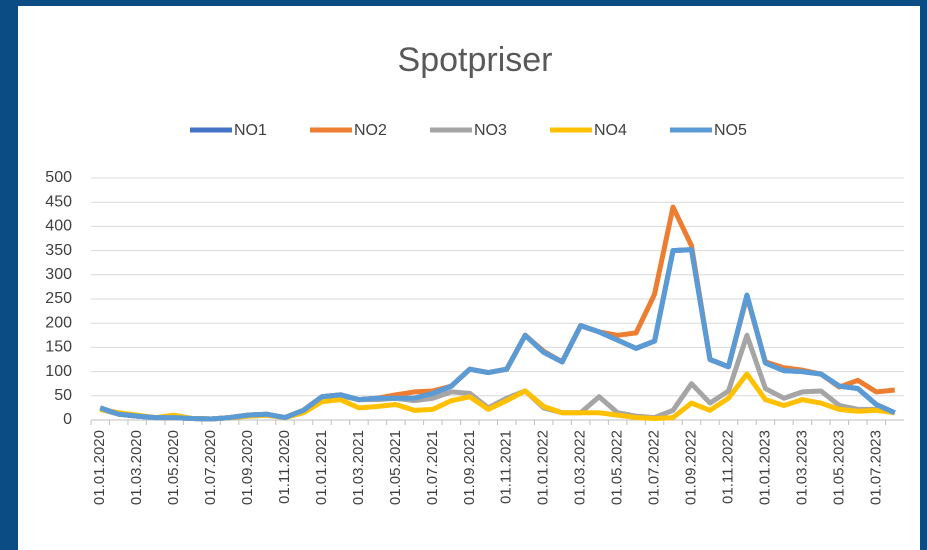 This screenshot has height=550, width=927. I want to click on x-tick-label: 01.07.2020, so click(210, 467).